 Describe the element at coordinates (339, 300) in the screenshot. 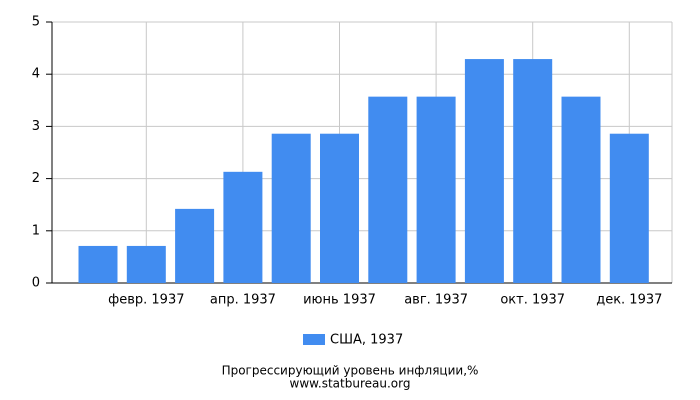

I see `x-tick-label: июнь 1937` at that location.